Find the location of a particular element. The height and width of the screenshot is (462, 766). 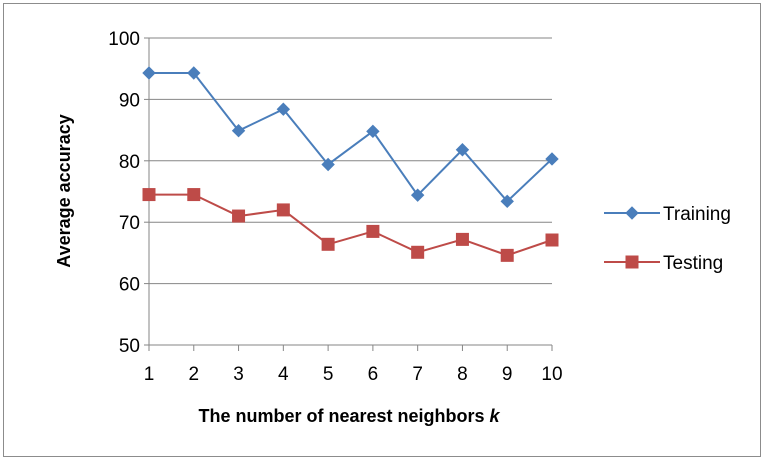

y-tick-labels: 50 60 70 80 90 100 is located at coordinates (124, 193).